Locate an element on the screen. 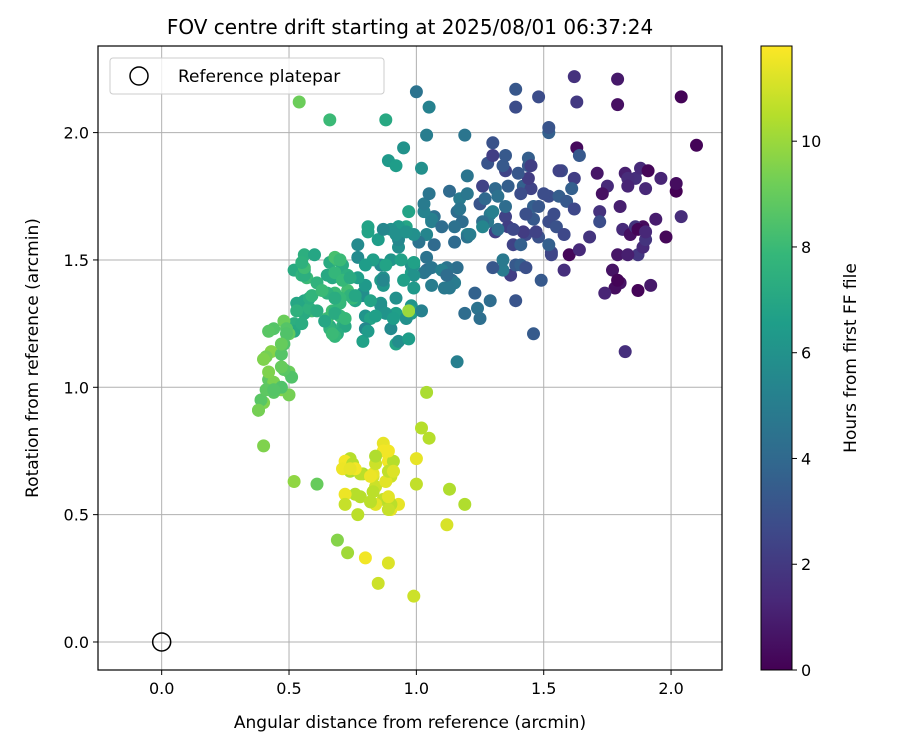  colorbar-tick-label: 0 is located at coordinates (806, 670).